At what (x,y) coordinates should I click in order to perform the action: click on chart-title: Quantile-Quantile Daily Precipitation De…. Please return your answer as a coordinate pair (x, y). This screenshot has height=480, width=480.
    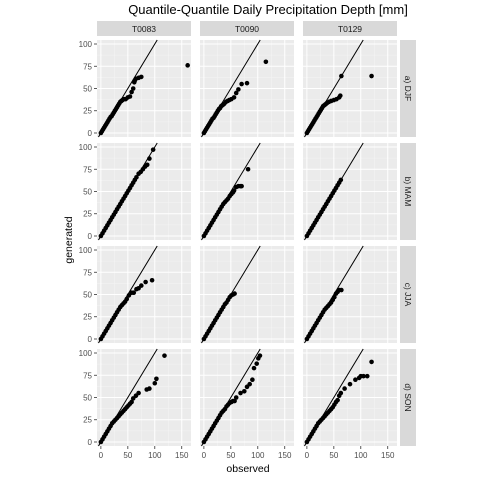
    Looking at the image, I should click on (268, 9).